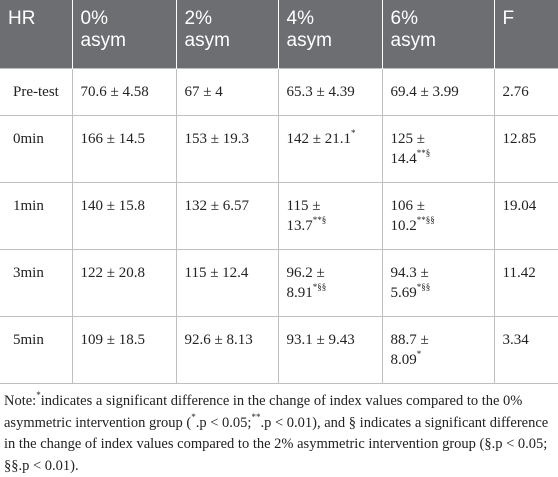  Describe the element at coordinates (216, 273) in the screenshot. I see `cell-value: 115 ± 12.4` at that location.